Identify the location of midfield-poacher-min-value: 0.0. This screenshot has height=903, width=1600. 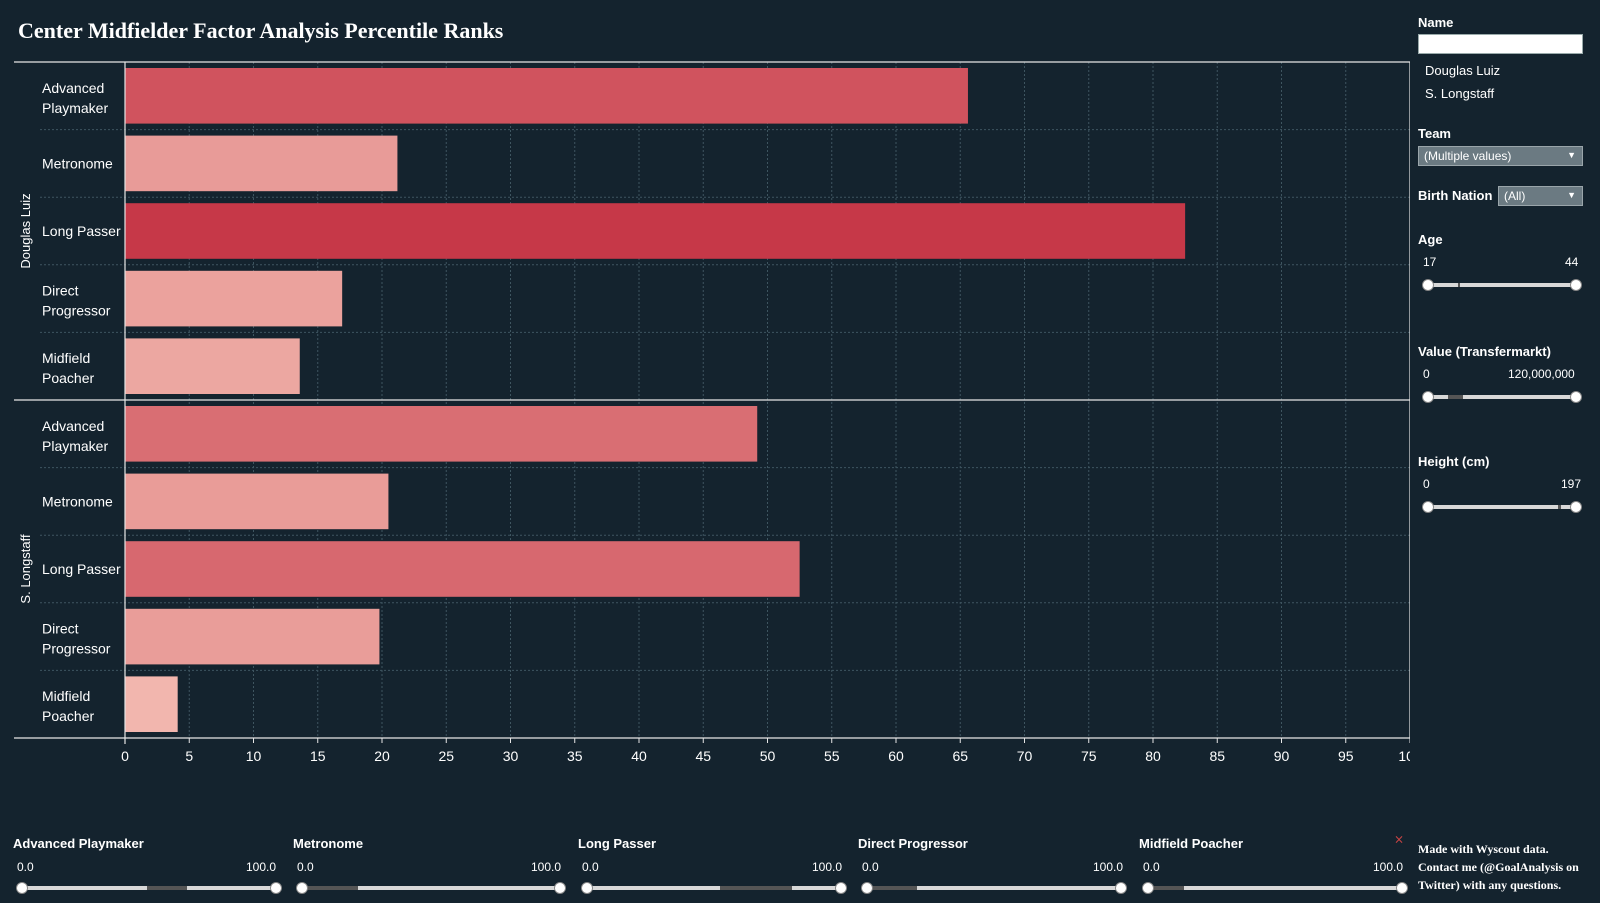
(1151, 867).